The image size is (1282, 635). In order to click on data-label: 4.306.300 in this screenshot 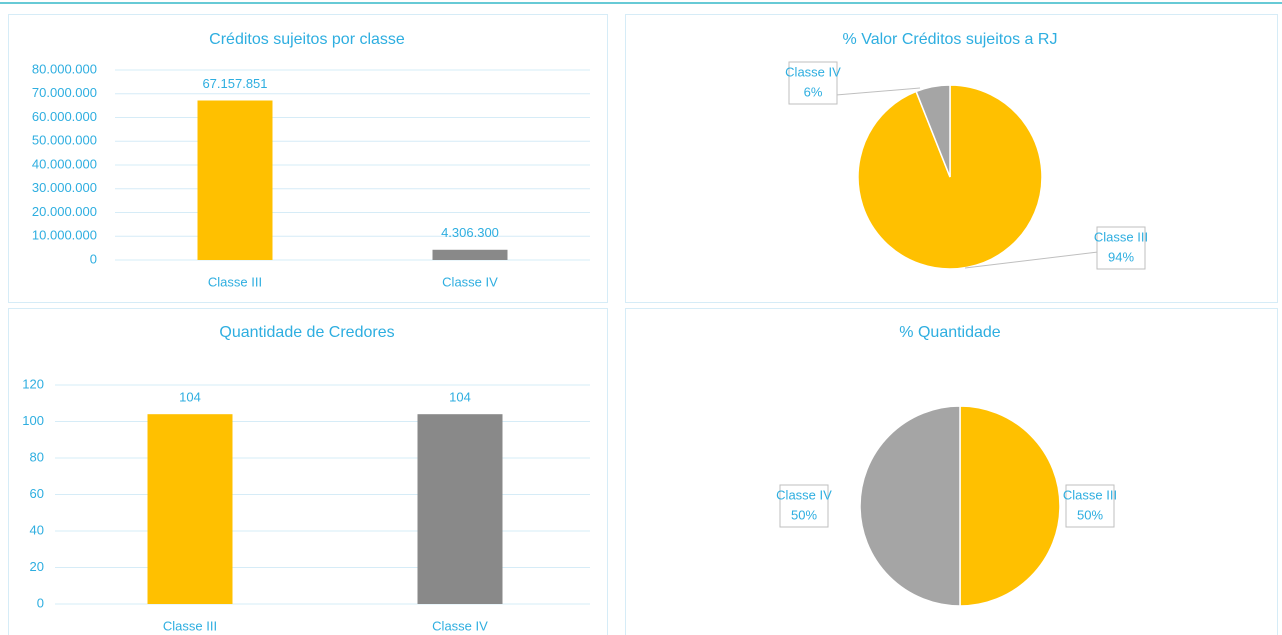, I will do `click(470, 232)`.